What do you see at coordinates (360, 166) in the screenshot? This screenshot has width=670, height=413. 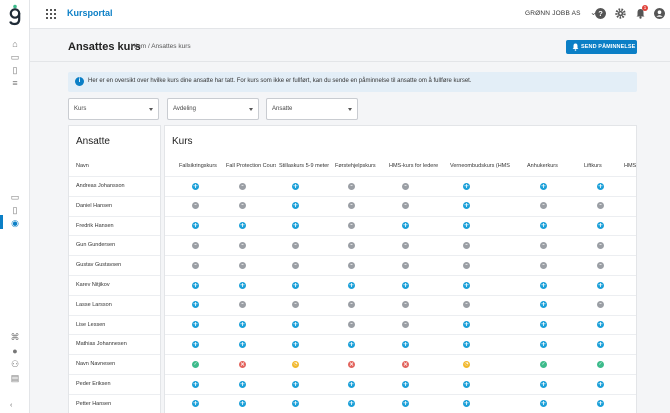 I see `course-column-header: Førstehjelpskurs` at bounding box center [360, 166].